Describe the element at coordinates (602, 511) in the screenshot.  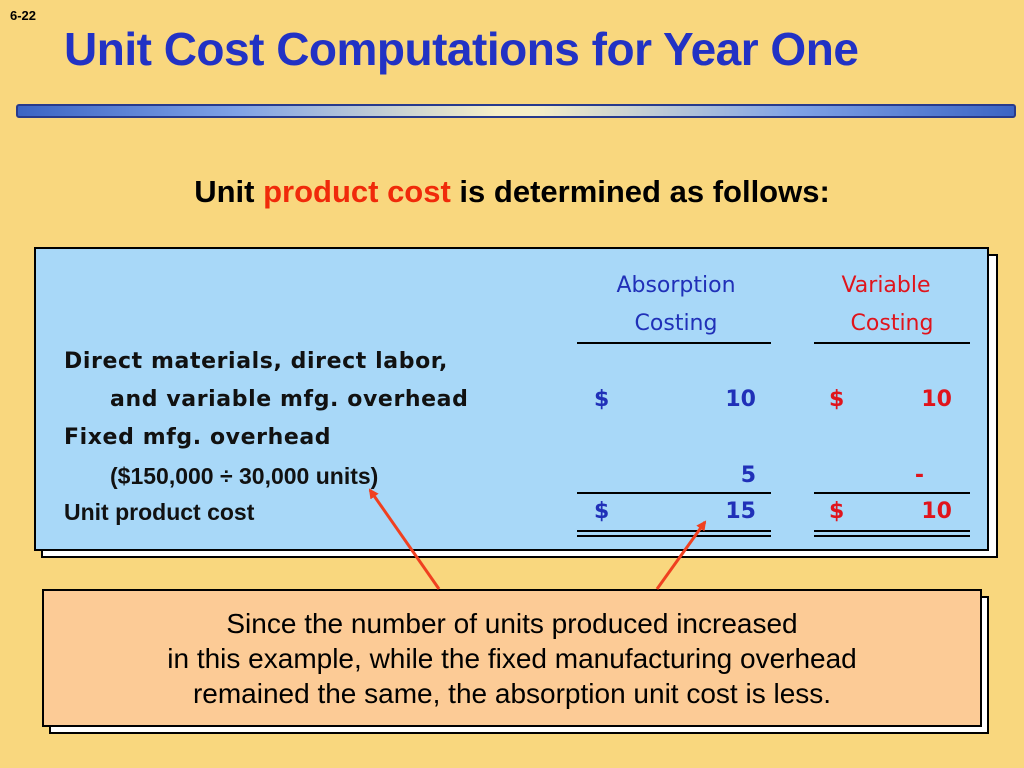
I see `row-unit-product-cost-abs-sign: $` at that location.